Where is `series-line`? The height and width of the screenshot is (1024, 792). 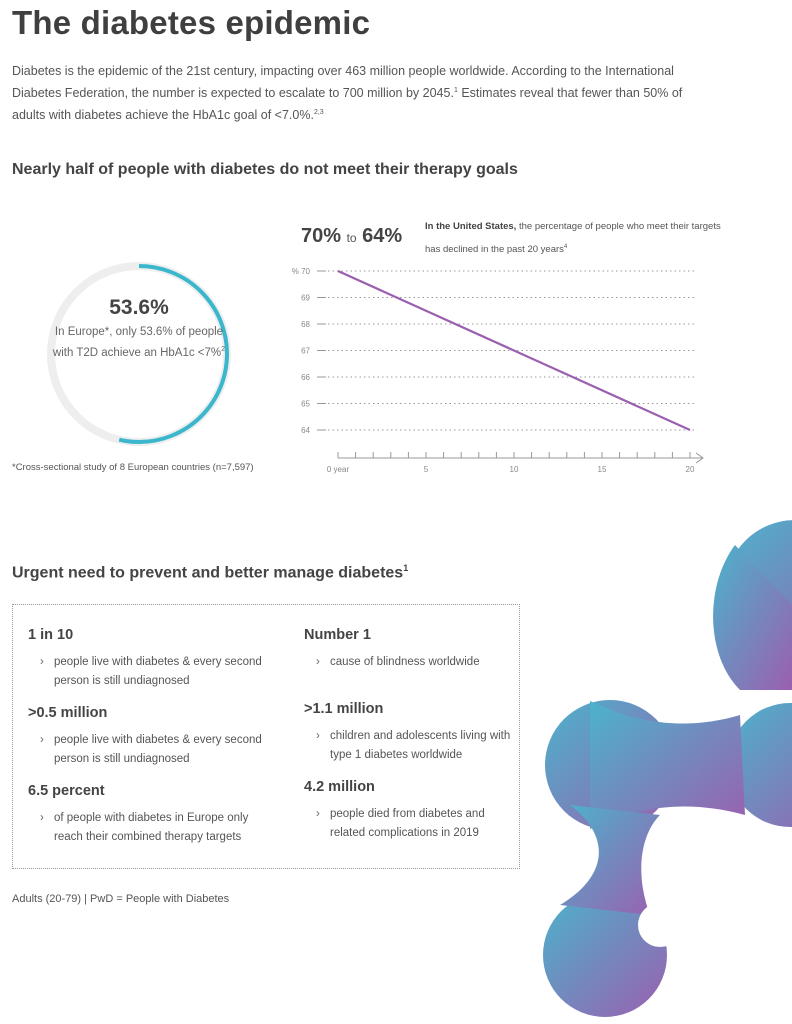
series-line is located at coordinates (514, 350).